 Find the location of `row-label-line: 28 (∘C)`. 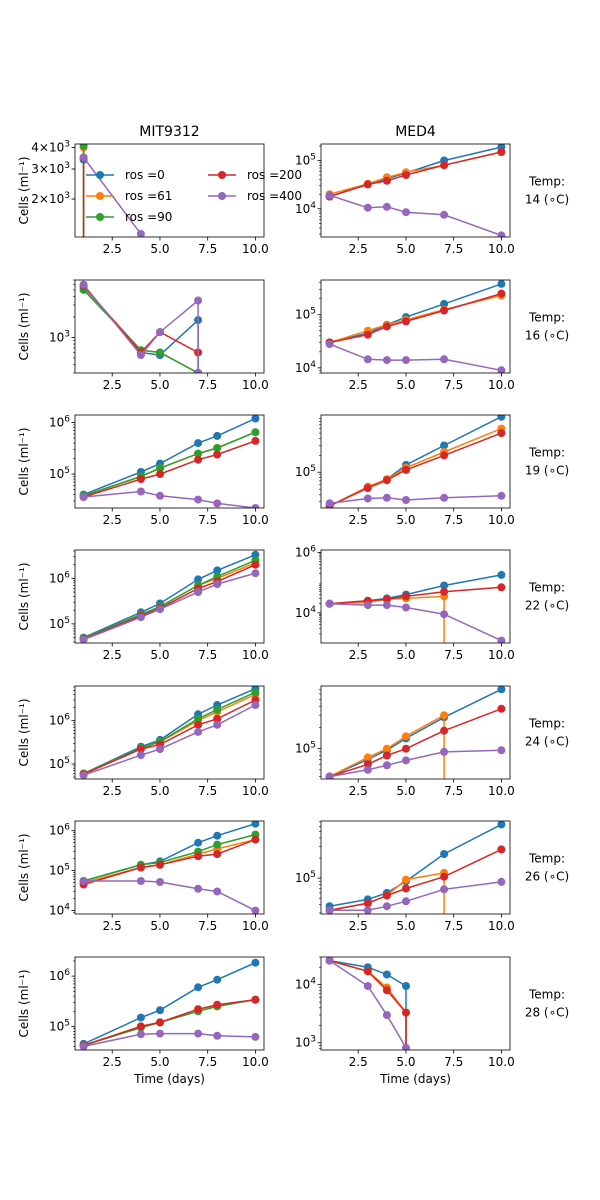

row-label-line: 28 (∘C) is located at coordinates (547, 1013).